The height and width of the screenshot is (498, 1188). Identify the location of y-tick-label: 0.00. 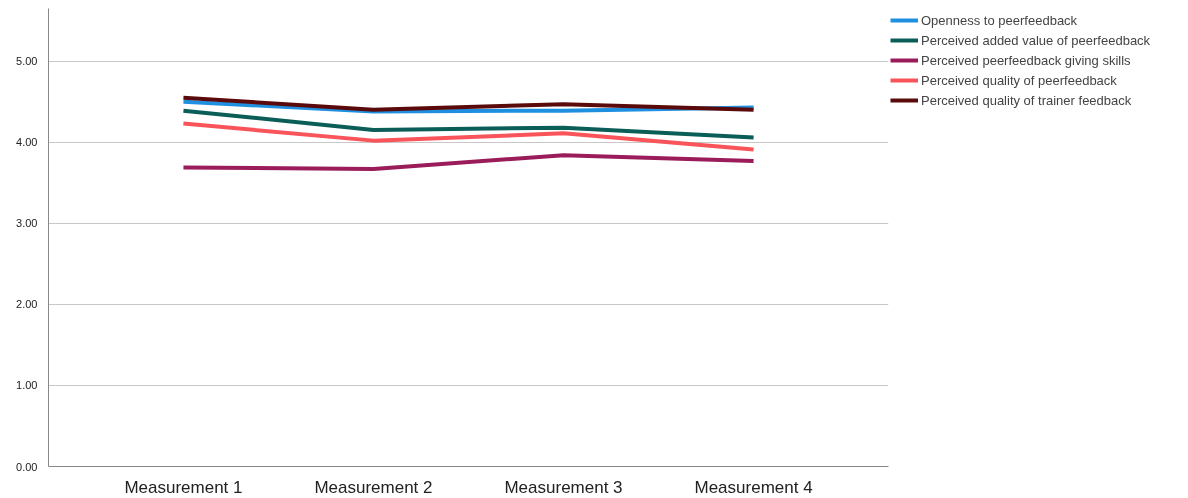
(27, 466).